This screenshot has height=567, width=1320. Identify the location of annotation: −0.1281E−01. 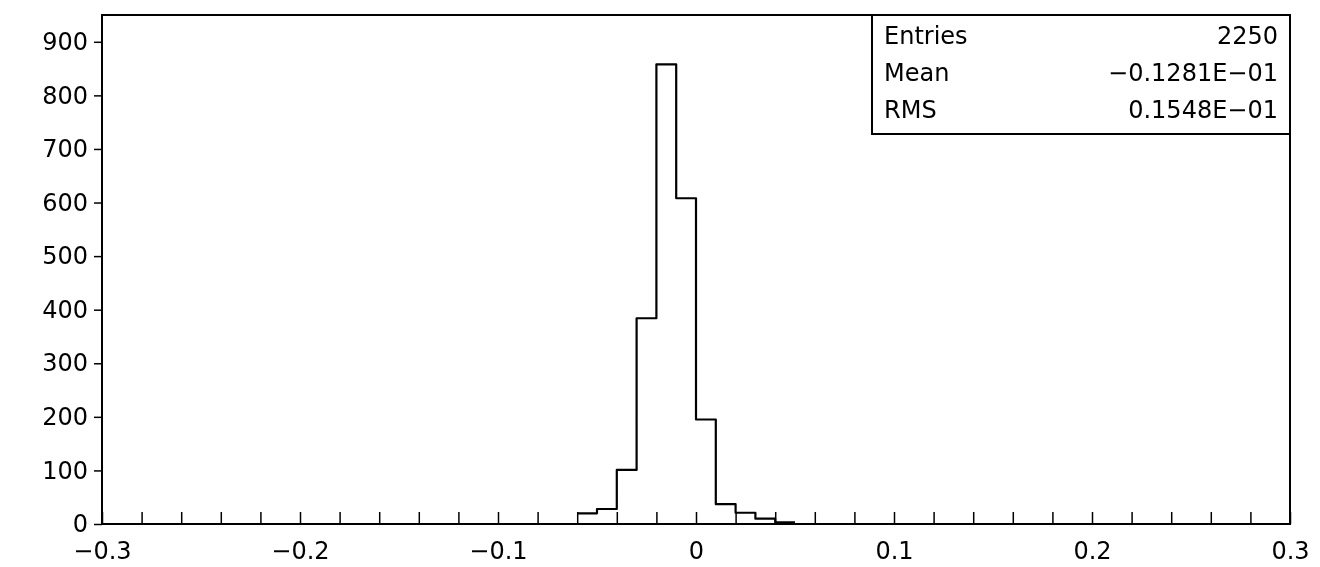
(1193, 73).